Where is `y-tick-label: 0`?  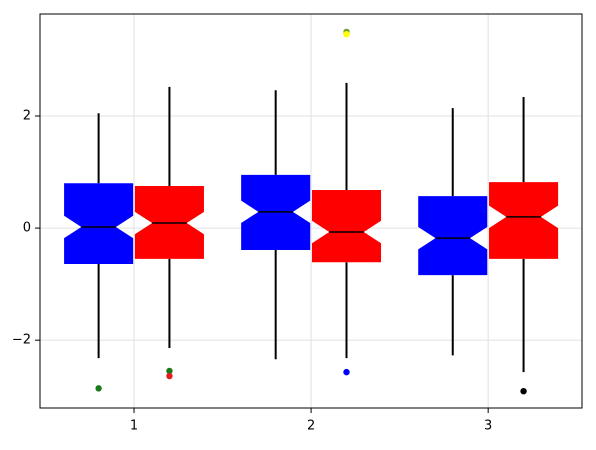
y-tick-label: 0 is located at coordinates (27, 228).